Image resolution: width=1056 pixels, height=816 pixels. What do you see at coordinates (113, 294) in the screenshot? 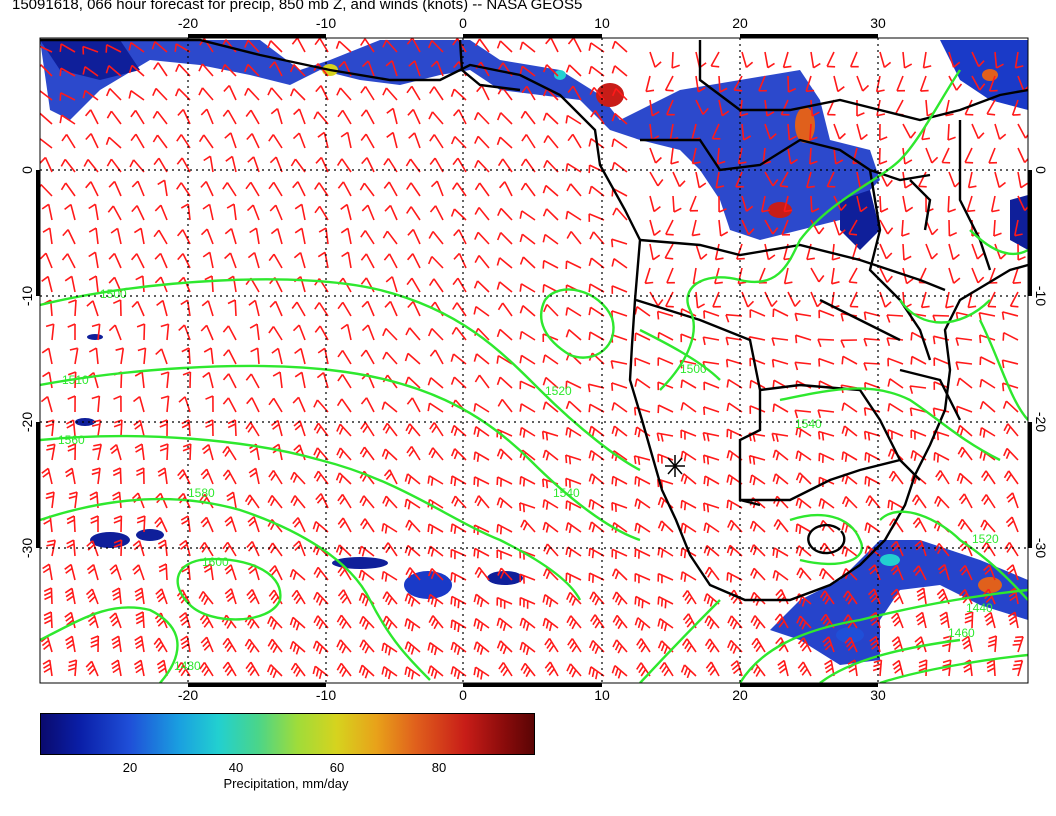
I see `contour-label: 1500` at bounding box center [113, 294].